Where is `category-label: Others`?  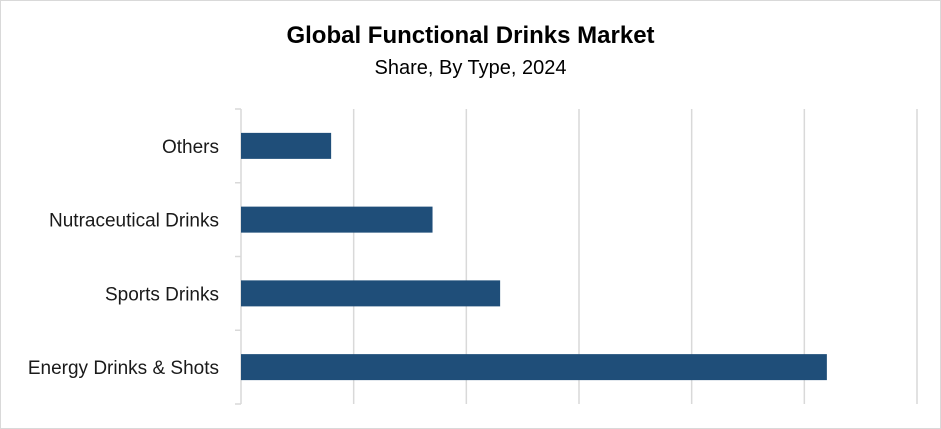 category-label: Others is located at coordinates (190, 147).